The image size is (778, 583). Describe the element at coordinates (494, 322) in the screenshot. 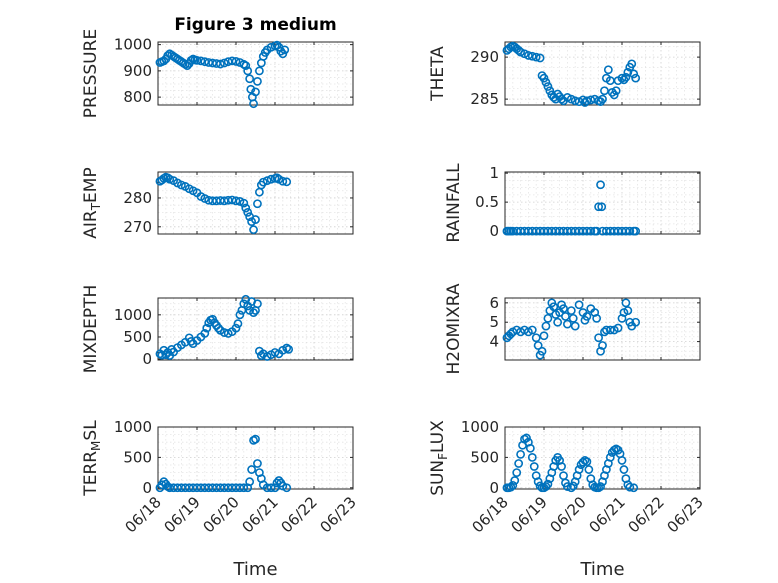

I see `y-tick-label: 5` at that location.